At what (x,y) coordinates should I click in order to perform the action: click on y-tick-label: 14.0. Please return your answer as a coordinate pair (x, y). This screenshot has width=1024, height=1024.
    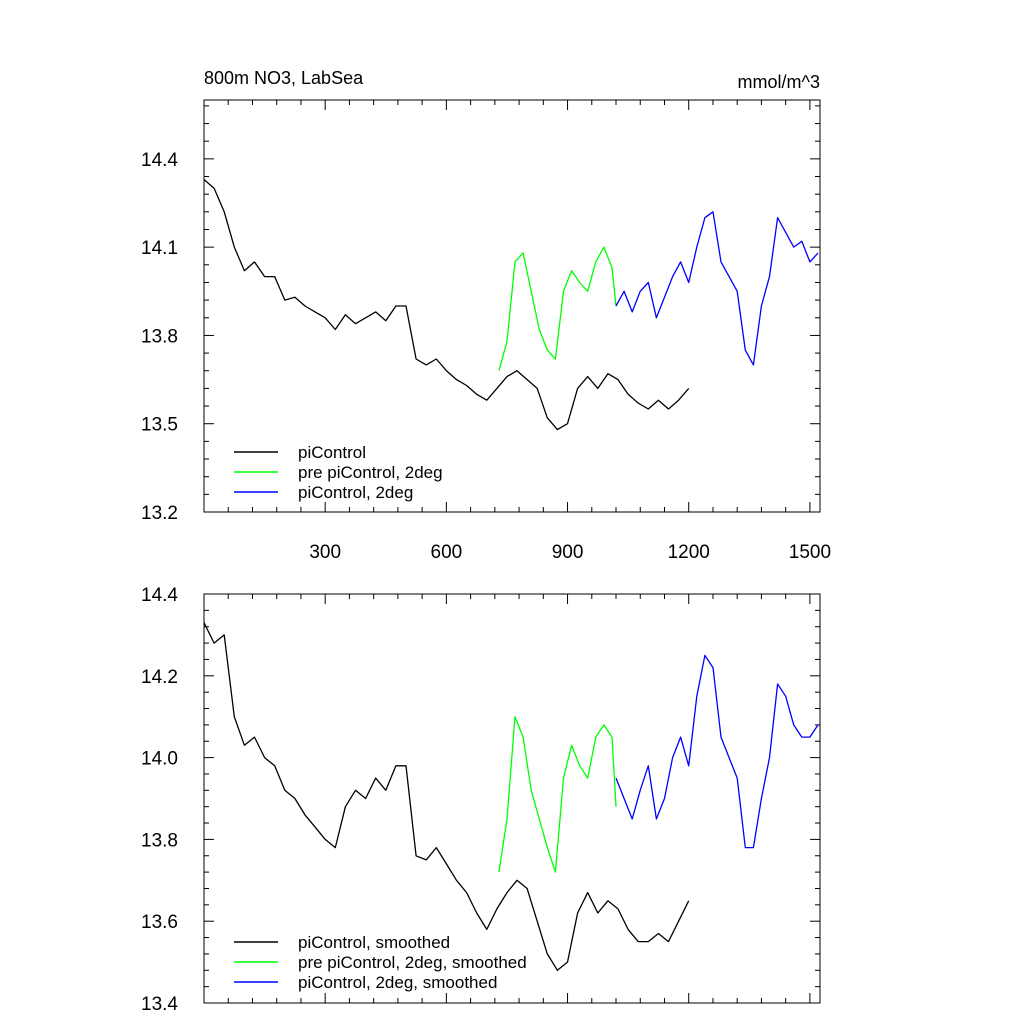
    Looking at the image, I should click on (159, 759).